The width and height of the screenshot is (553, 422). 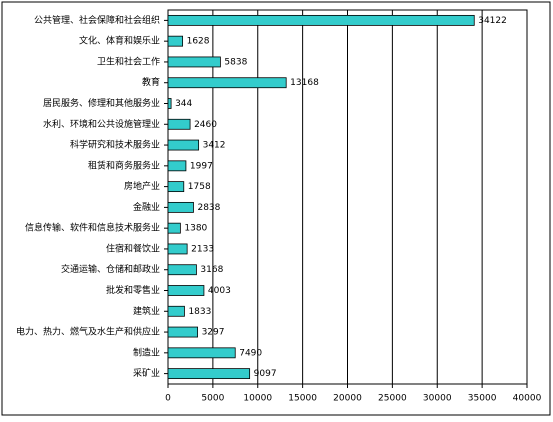 I want to click on y-tick-label: 教育, so click(x=151, y=82).